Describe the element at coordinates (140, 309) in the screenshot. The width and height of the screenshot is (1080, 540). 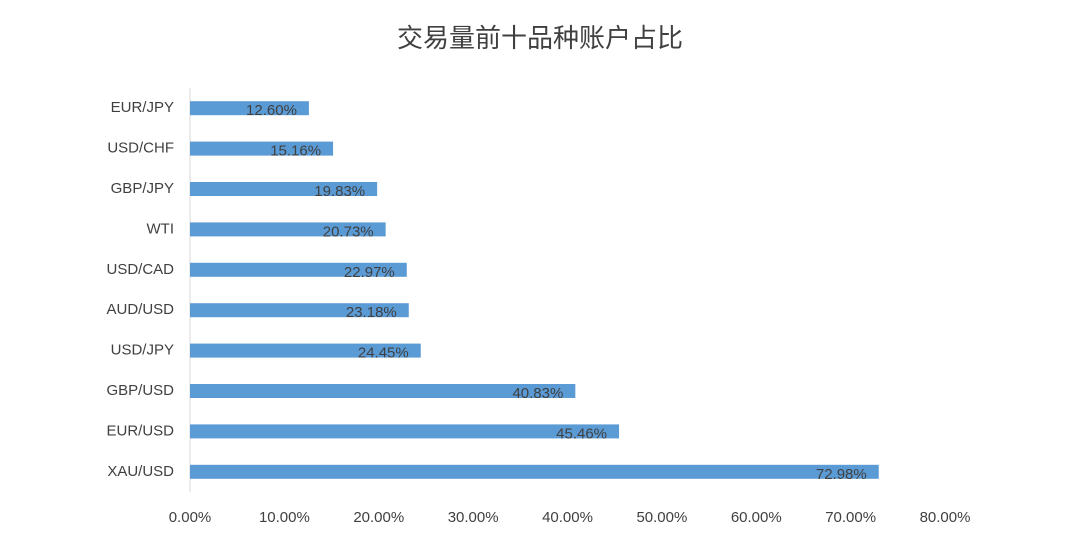
I see `y-tick-label: AUD/USD` at that location.